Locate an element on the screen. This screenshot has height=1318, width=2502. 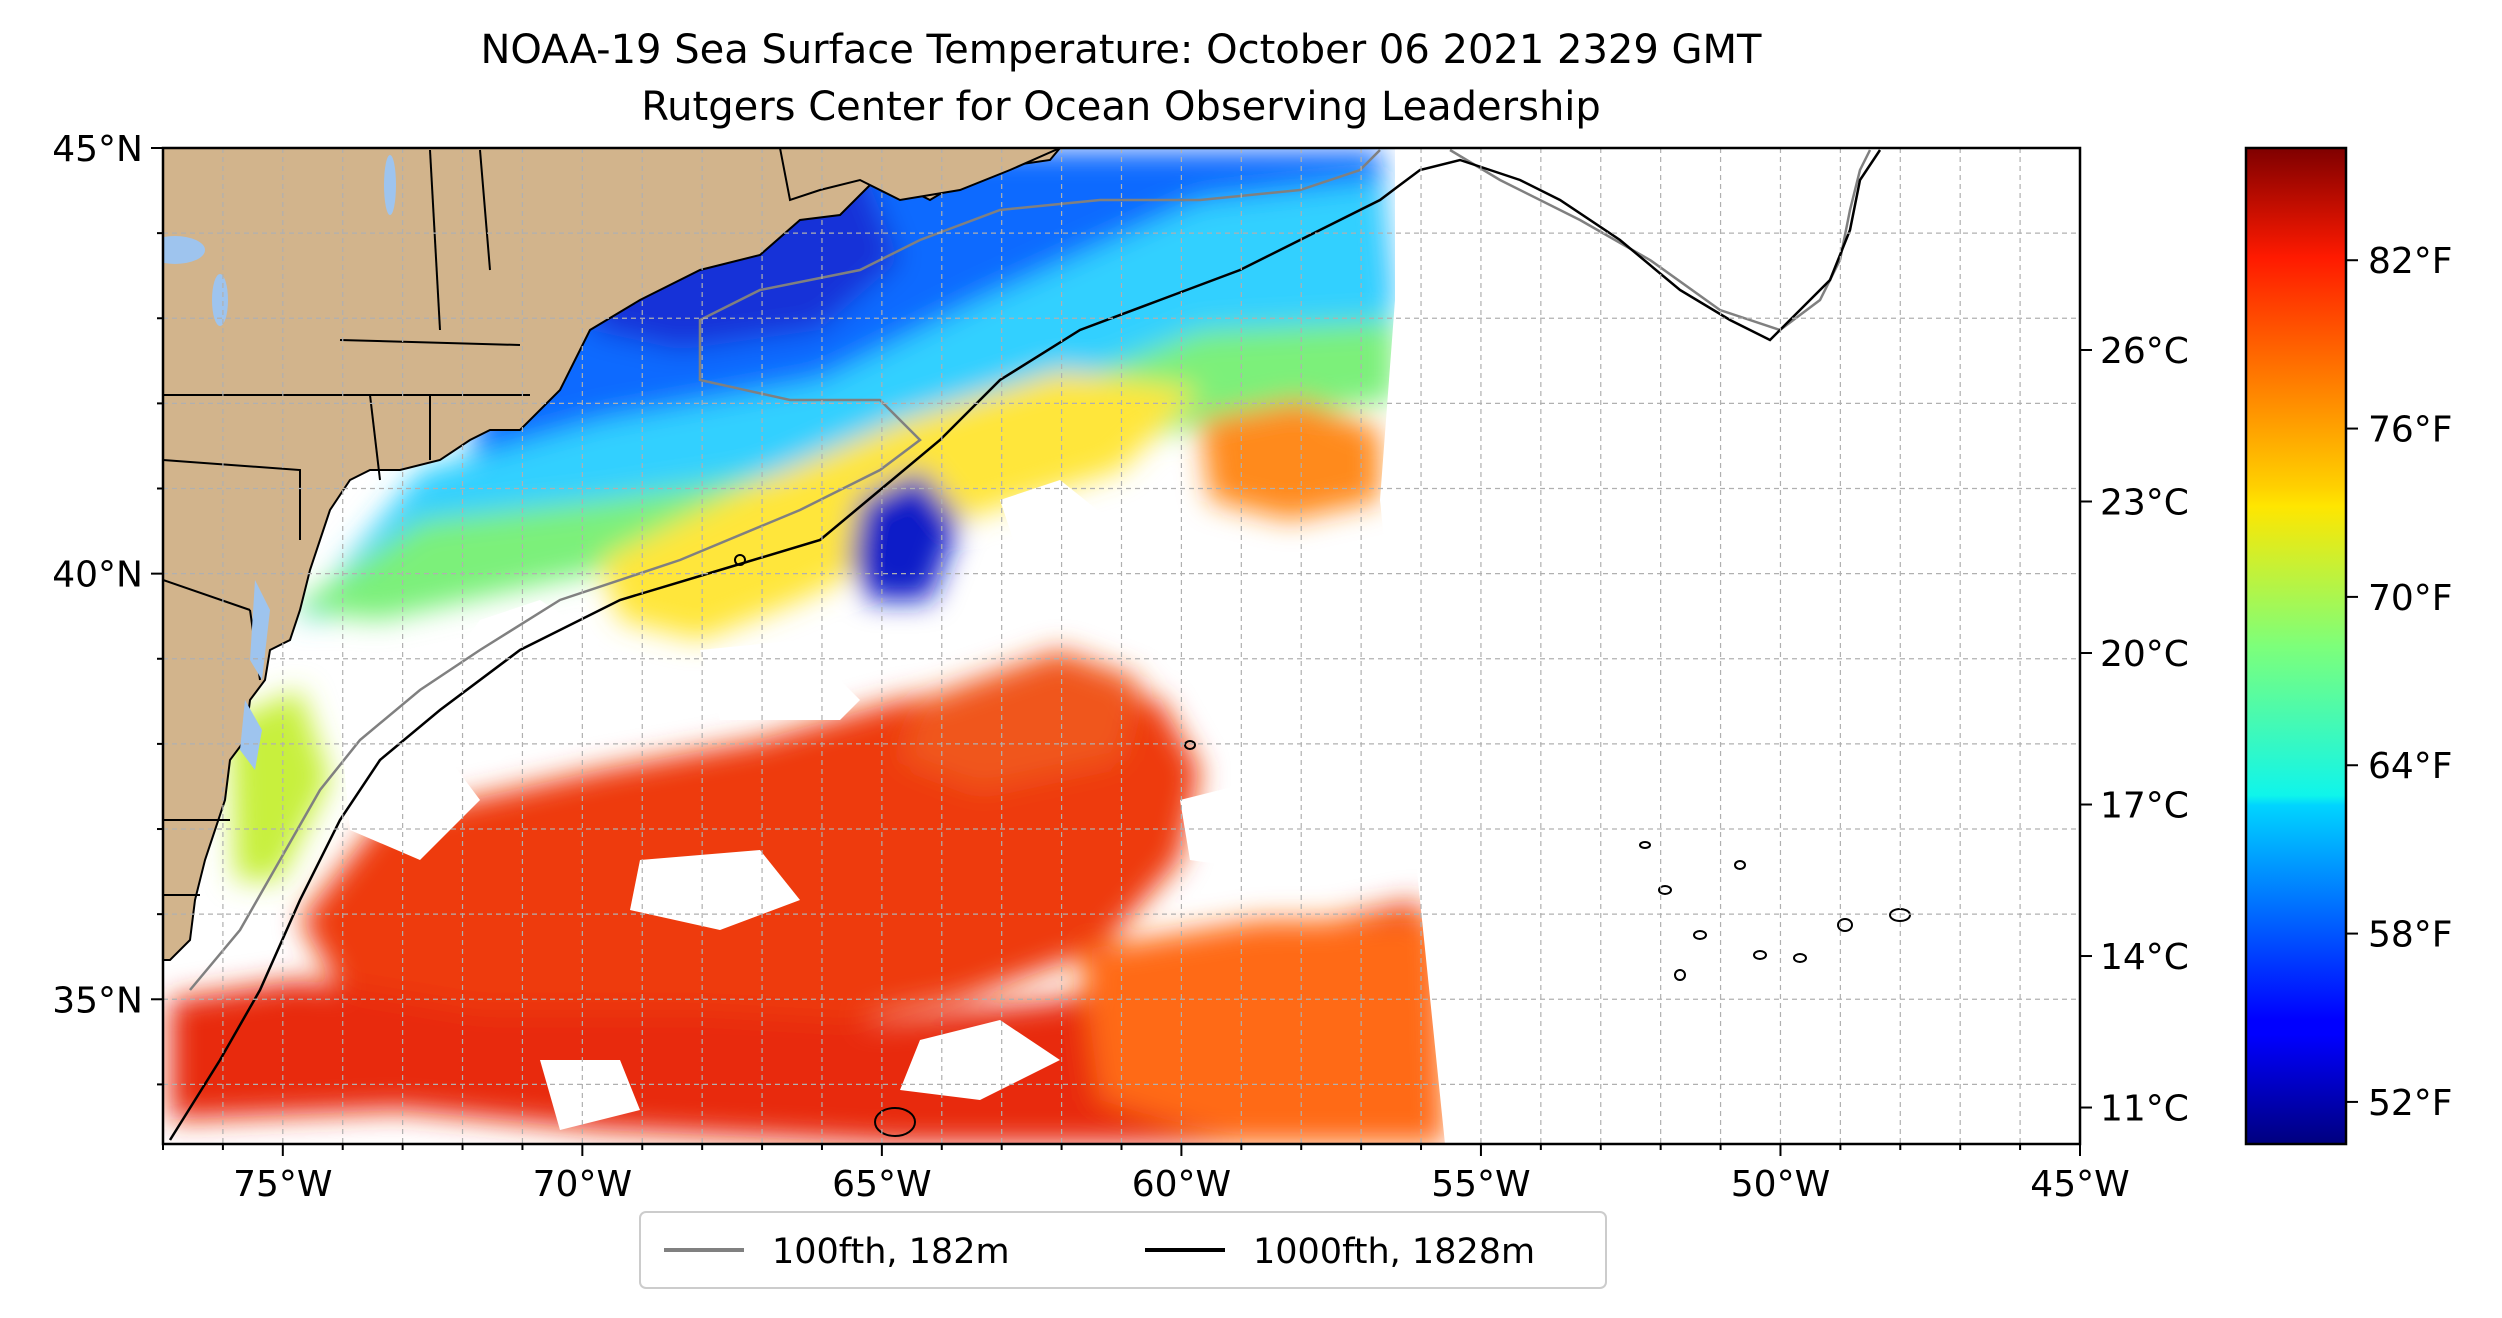
sst-cold-eddy is located at coordinates (905, 535).